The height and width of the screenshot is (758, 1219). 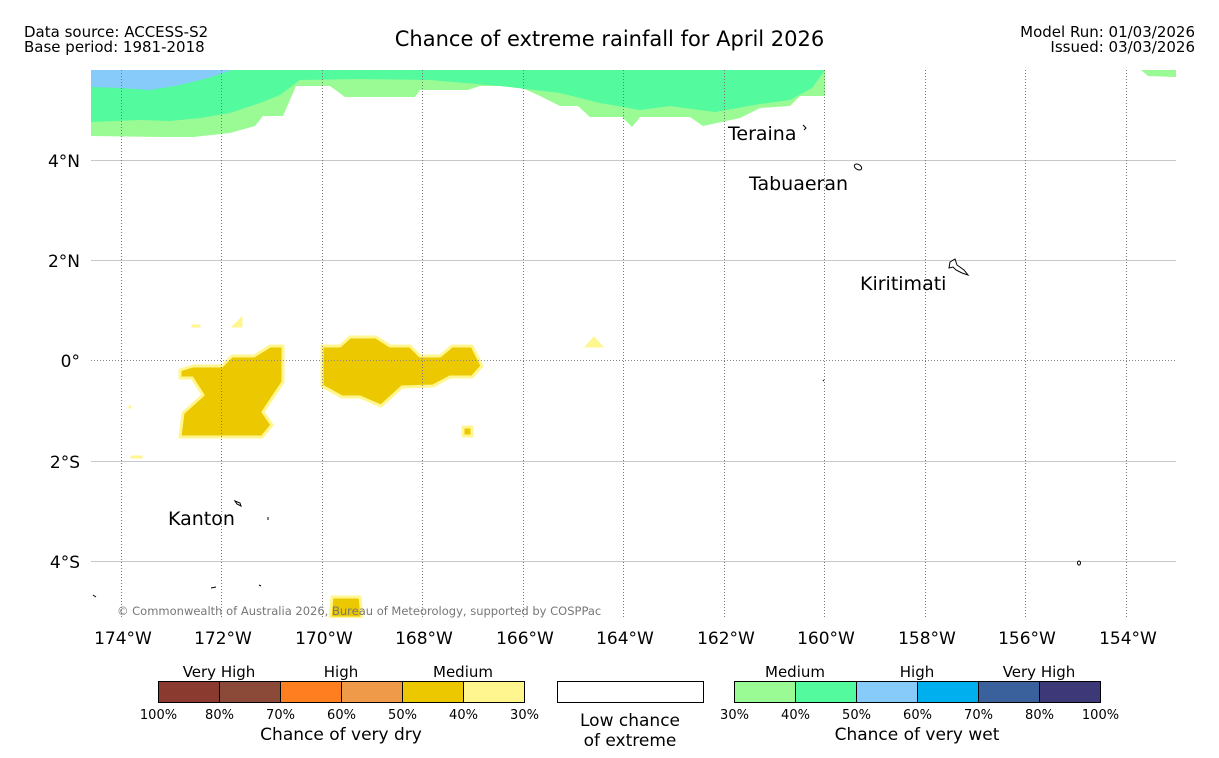 I want to click on lat-label-4s: 4°S, so click(x=65, y=563).